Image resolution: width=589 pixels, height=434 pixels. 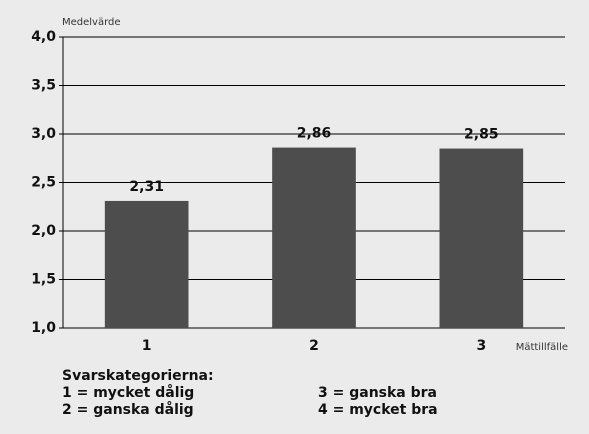 I want to click on data-label: 2,31, so click(x=146, y=187).